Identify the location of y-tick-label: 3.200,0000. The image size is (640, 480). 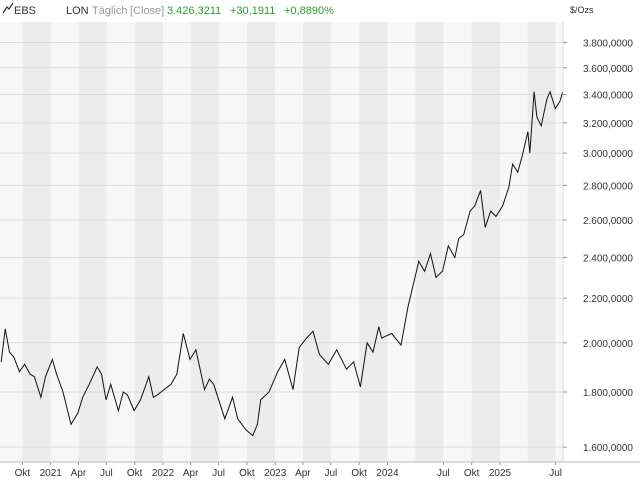
(608, 124).